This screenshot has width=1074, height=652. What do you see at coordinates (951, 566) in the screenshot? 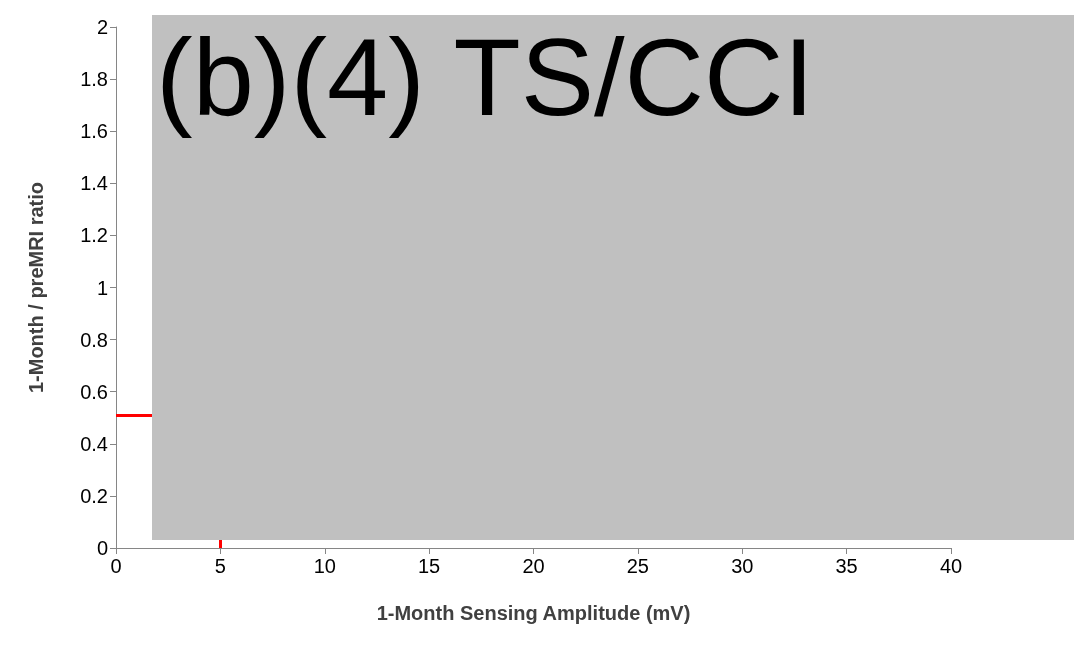
I see `x-tick-label: 40` at bounding box center [951, 566].